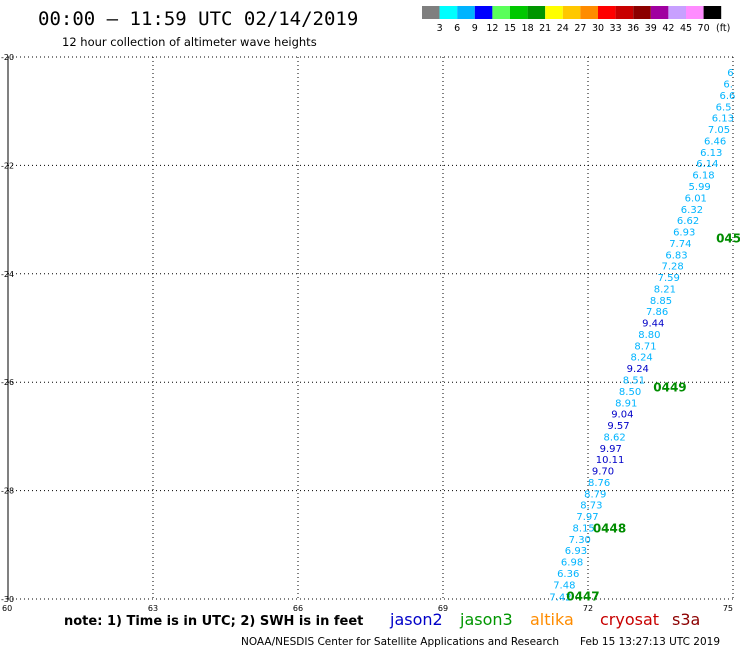 This screenshot has width=740, height=650. Describe the element at coordinates (614, 437) in the screenshot. I see `wave-height-label: 8.62` at that location.